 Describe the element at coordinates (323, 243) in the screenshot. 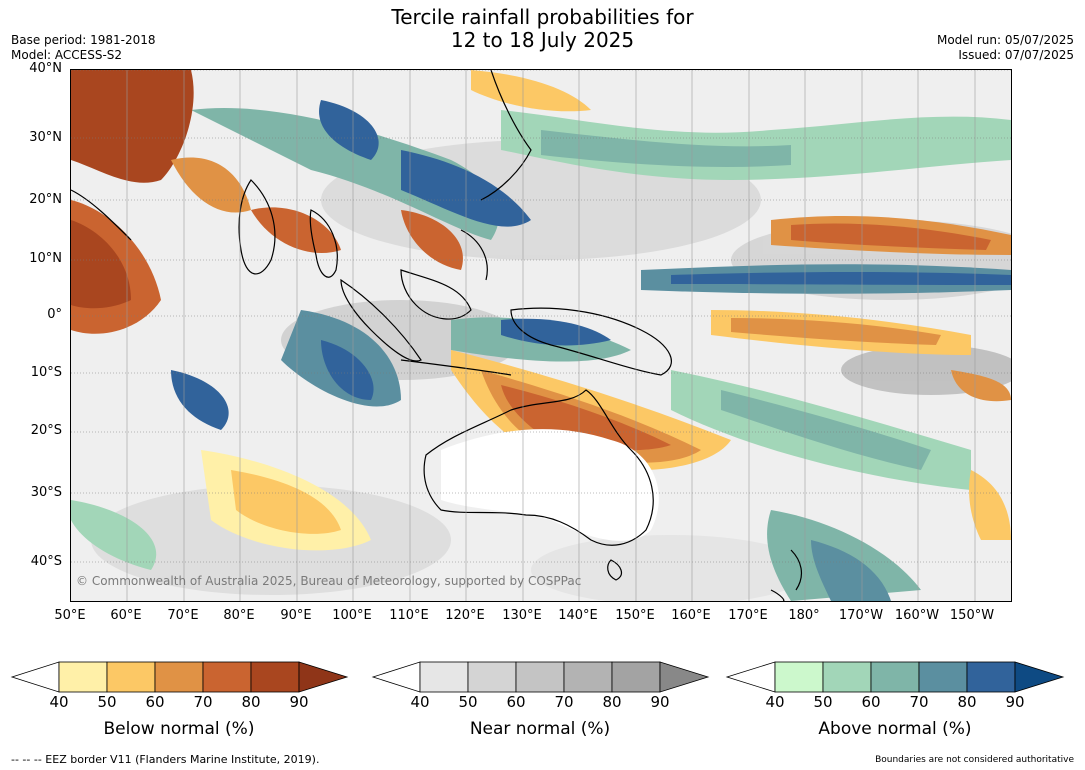

I see `indochina-coast` at that location.